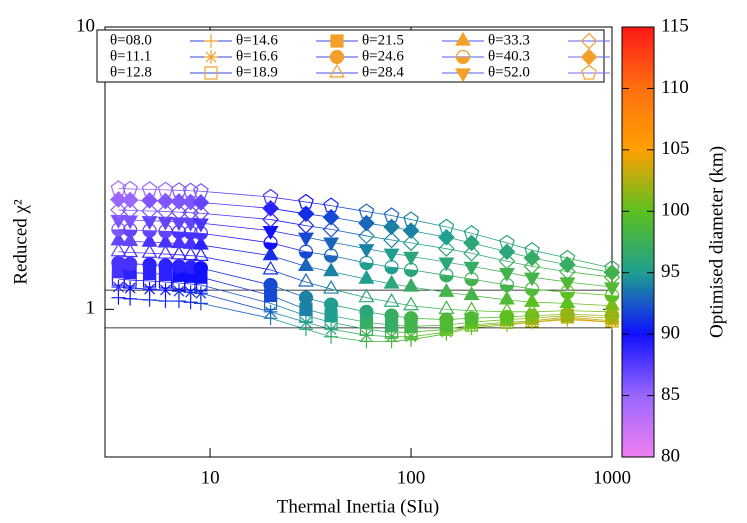  What do you see at coordinates (638, 242) in the screenshot?
I see `colorbar` at bounding box center [638, 242].